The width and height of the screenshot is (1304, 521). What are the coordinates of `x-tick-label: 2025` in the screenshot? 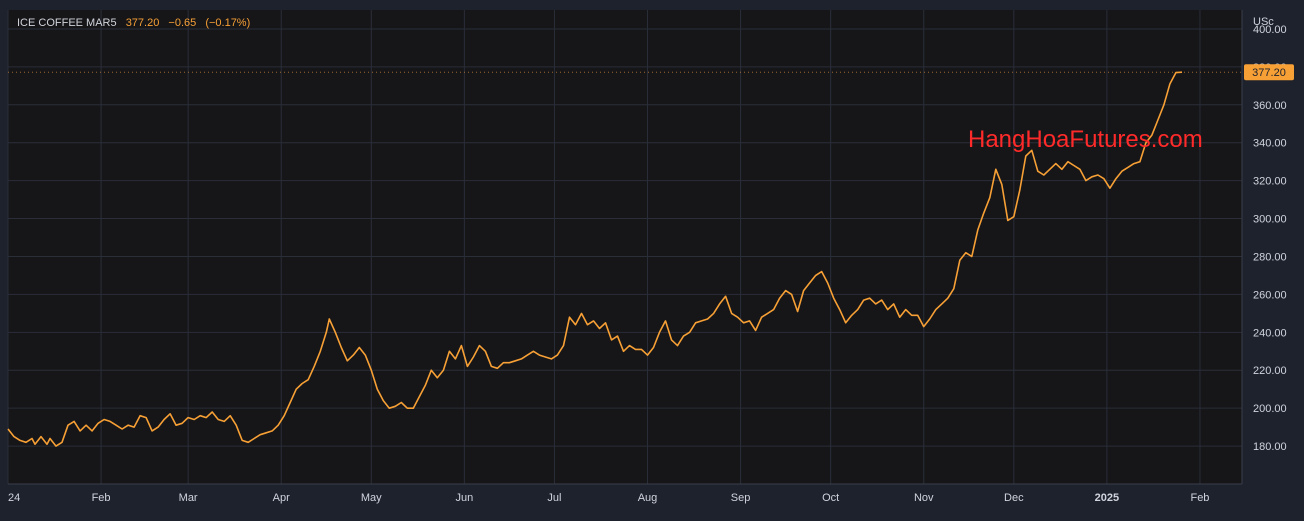 It's located at (1107, 498).